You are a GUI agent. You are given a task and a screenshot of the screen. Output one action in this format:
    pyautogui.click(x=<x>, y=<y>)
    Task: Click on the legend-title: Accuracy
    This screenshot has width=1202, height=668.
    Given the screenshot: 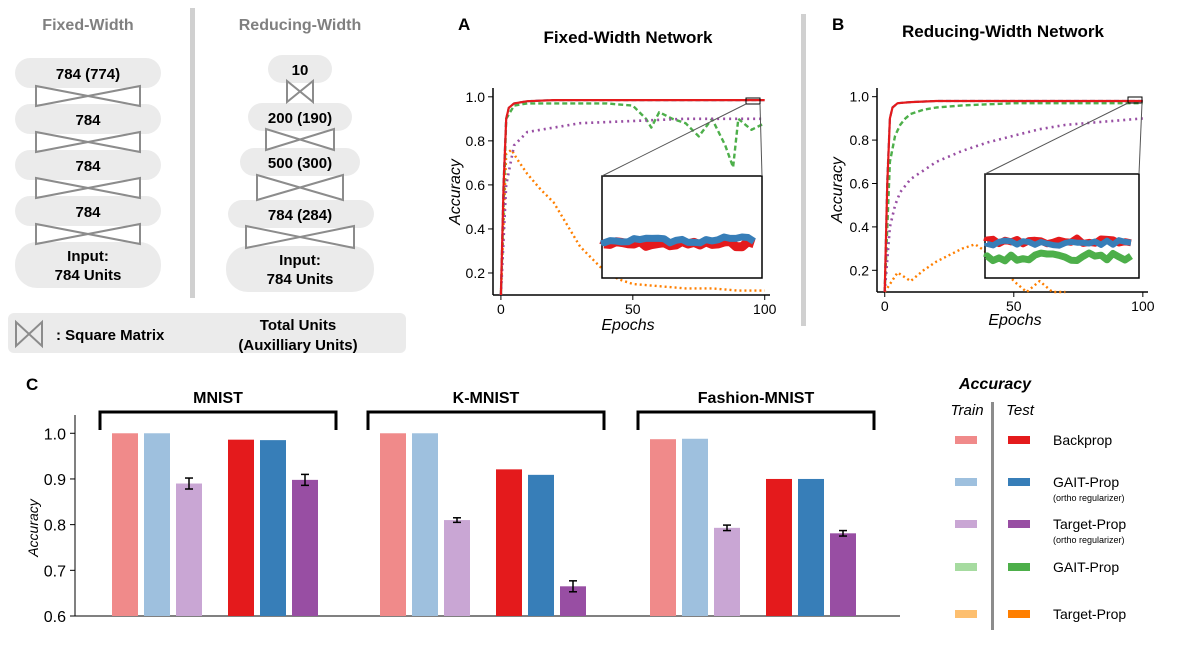 What is the action you would take?
    pyautogui.click(x=995, y=384)
    